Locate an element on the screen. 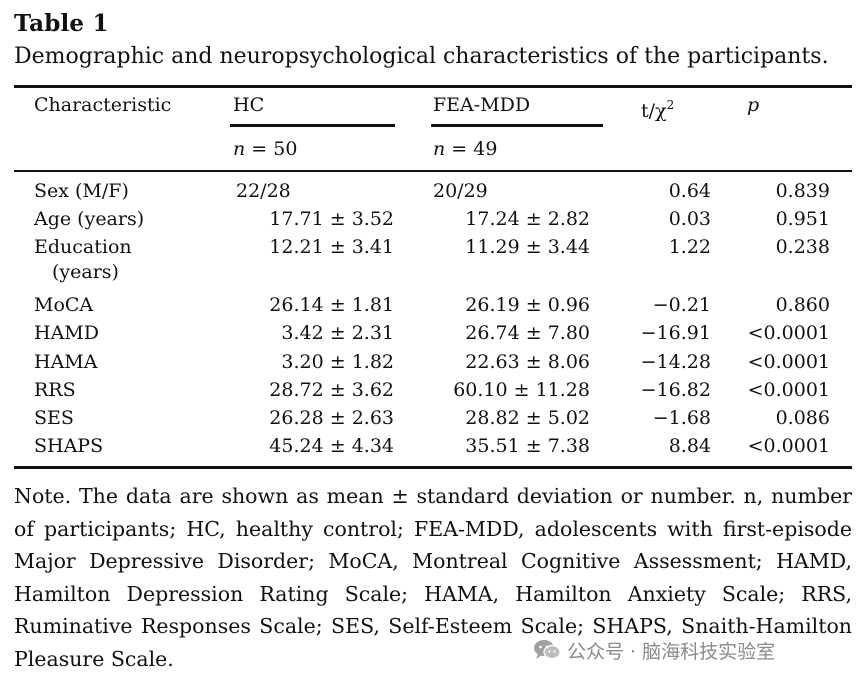  fea-value: 26.74 ± 7.80 is located at coordinates (527, 333).